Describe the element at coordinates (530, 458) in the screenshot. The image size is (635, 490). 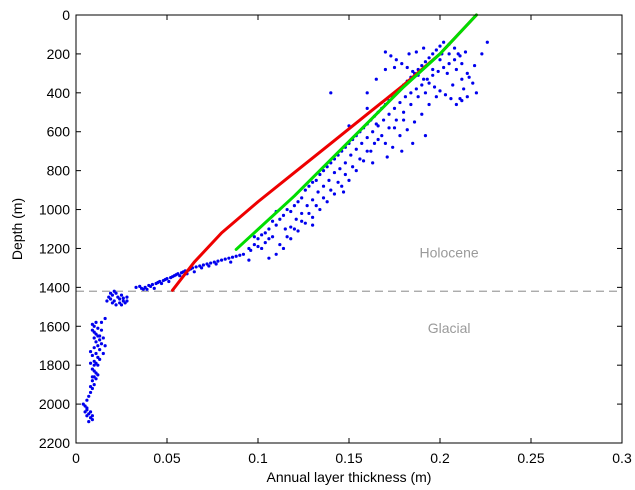
I see `x-tick-label: 0.25` at that location.